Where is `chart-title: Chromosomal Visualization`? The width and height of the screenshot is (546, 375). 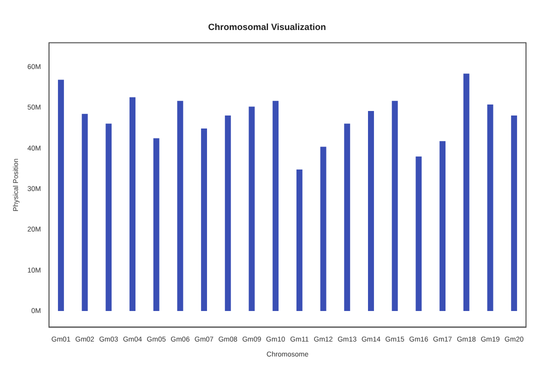 chart-title: Chromosomal Visualization is located at coordinates (267, 27).